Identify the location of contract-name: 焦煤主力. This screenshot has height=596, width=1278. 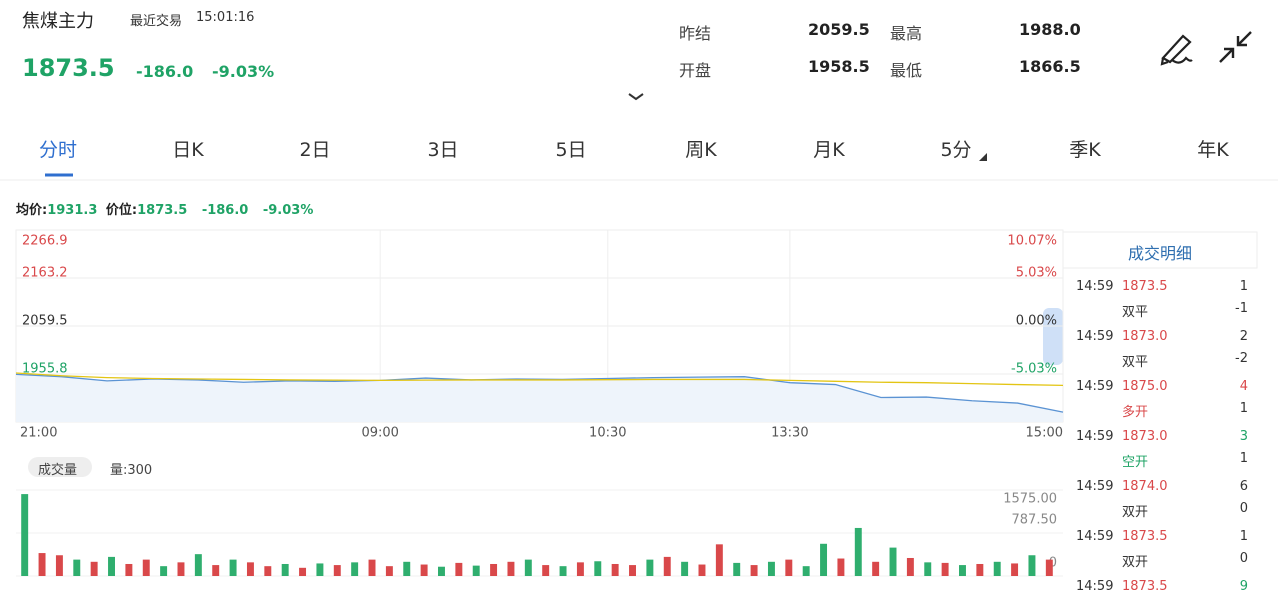
(58, 21).